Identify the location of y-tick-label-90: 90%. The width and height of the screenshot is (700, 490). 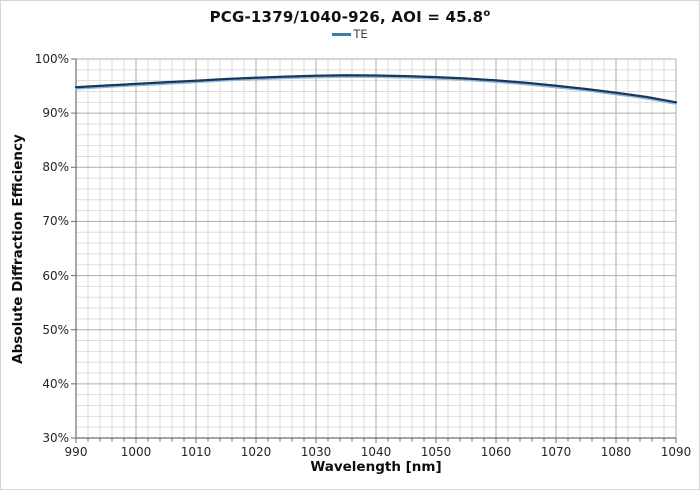
(55, 113).